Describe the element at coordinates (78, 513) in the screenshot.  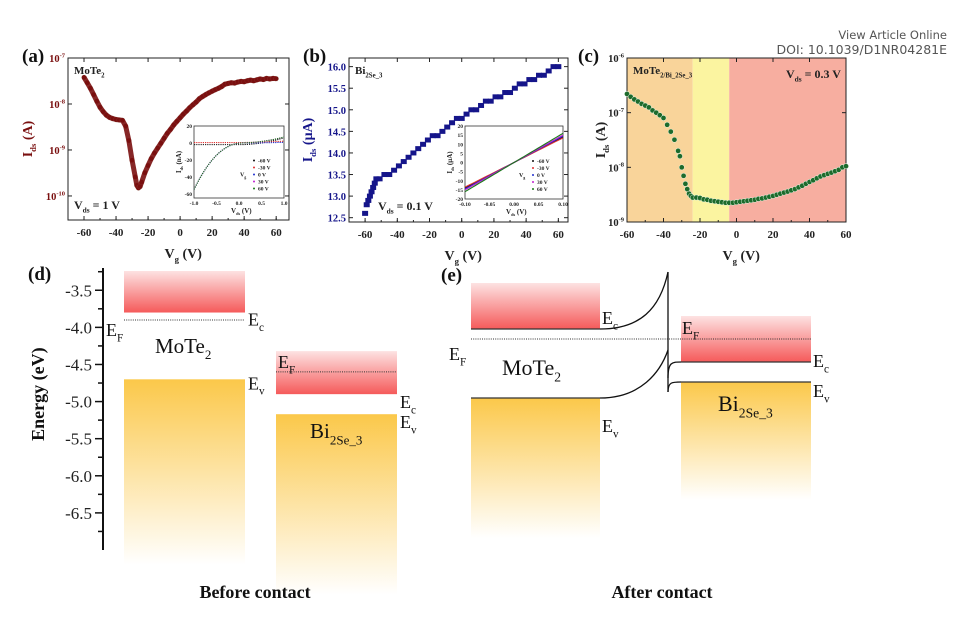
I see `energy-tick-label: -6.5` at that location.